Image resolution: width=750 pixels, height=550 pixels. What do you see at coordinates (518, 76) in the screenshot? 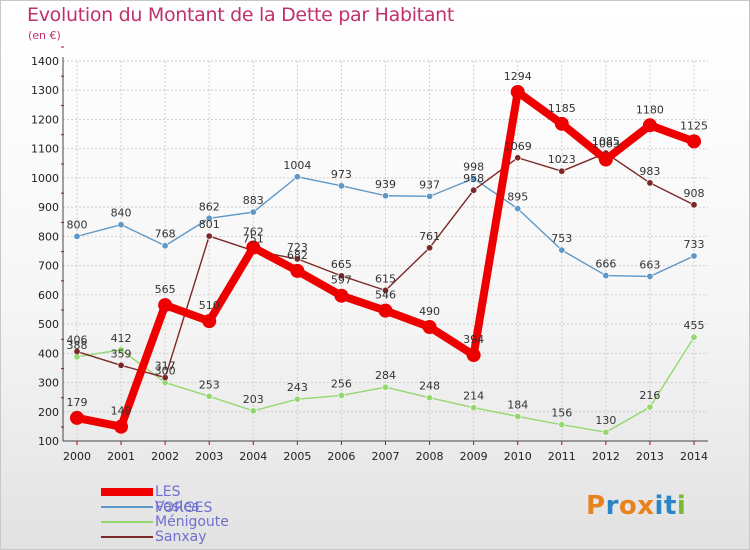
I see `data-label-les-forges: 1294` at bounding box center [518, 76].